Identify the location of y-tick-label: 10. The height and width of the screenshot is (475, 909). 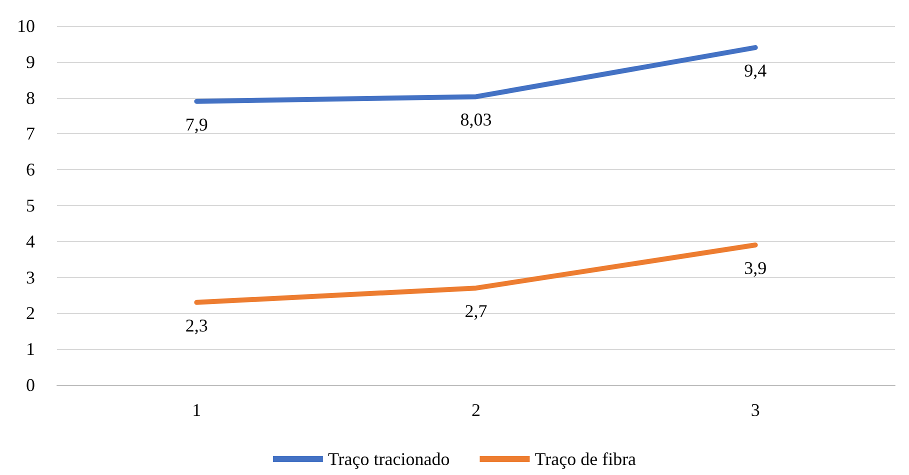
(26, 26).